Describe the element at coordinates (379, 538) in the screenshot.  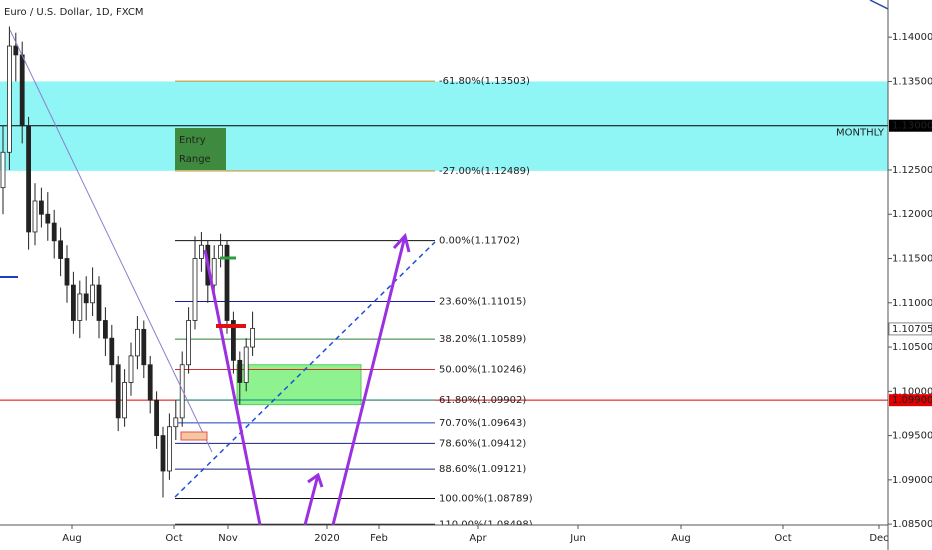
I see `x-tick-label: Feb` at that location.